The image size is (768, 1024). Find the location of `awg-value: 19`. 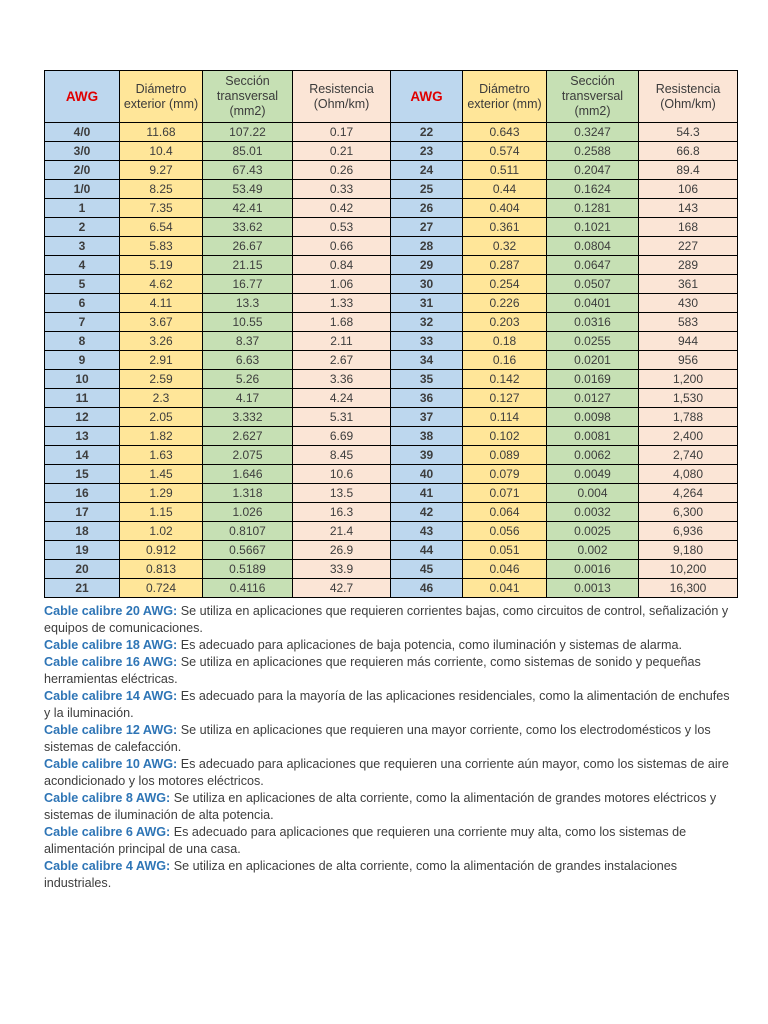

awg-value: 19 is located at coordinates (82, 550).